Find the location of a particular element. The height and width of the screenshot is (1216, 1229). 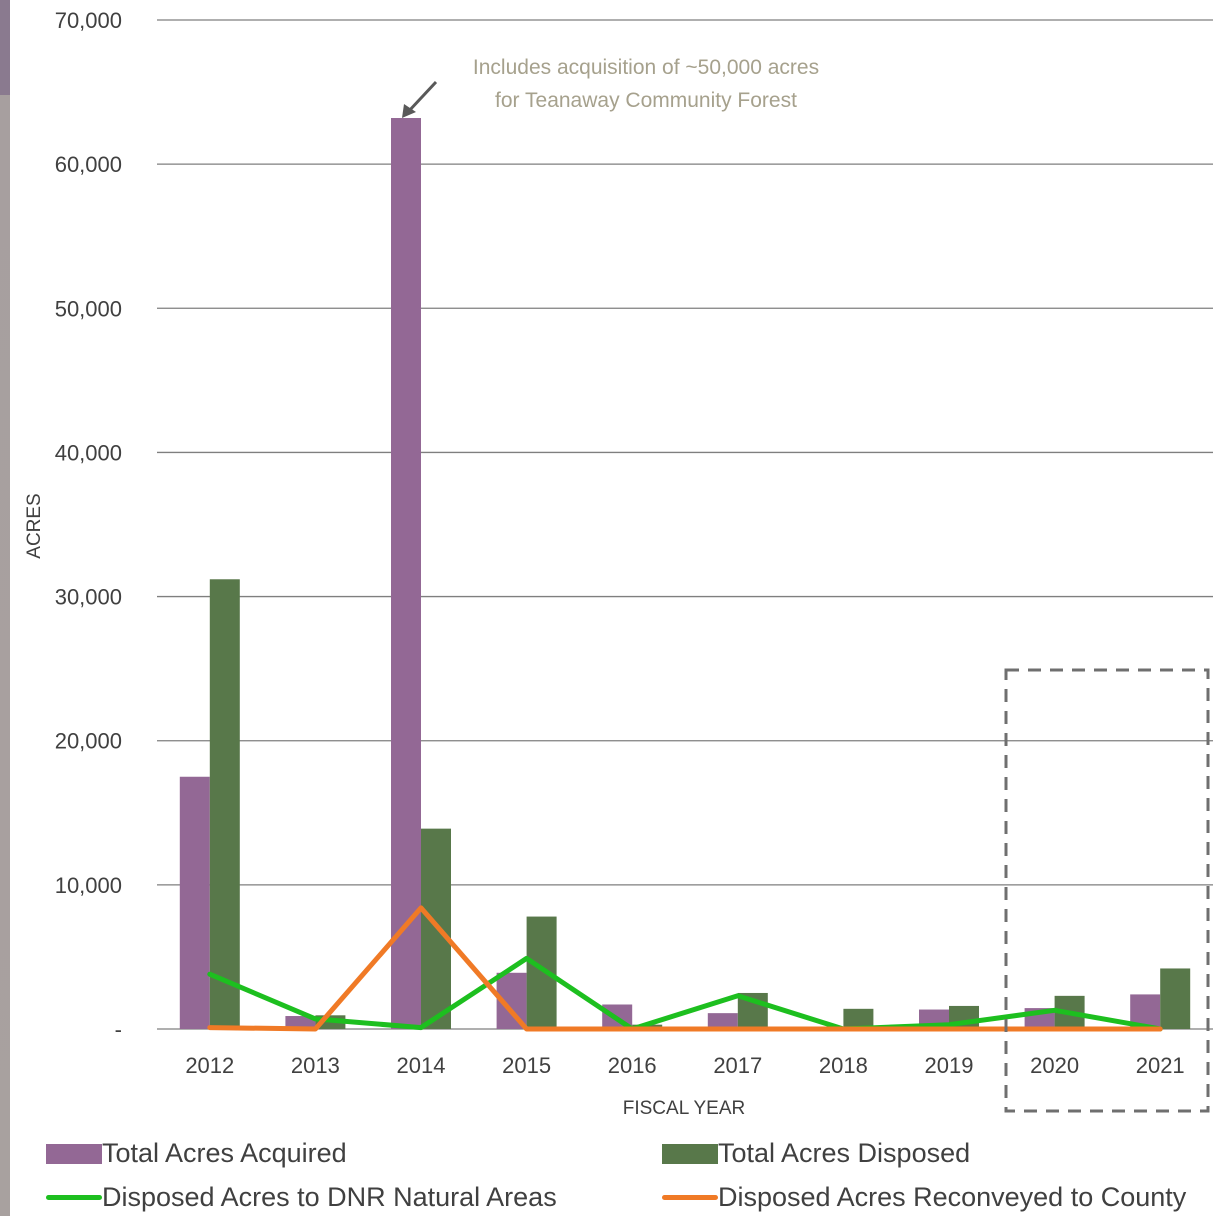

line-reconveyed-county is located at coordinates (685, 968).